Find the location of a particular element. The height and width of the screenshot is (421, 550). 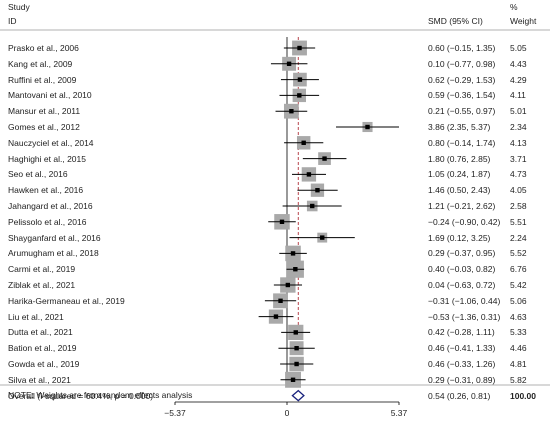

study-weight: 5.82 is located at coordinates (518, 379).